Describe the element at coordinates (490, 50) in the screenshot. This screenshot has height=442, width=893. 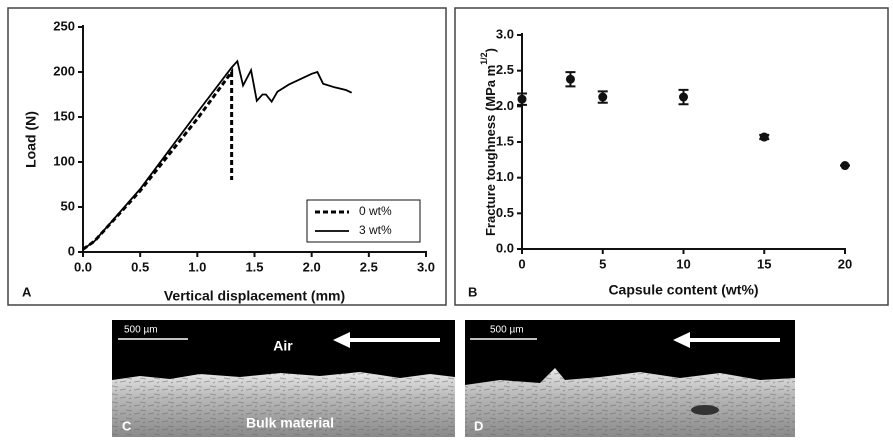
I see `y-axis-label-part: )` at that location.